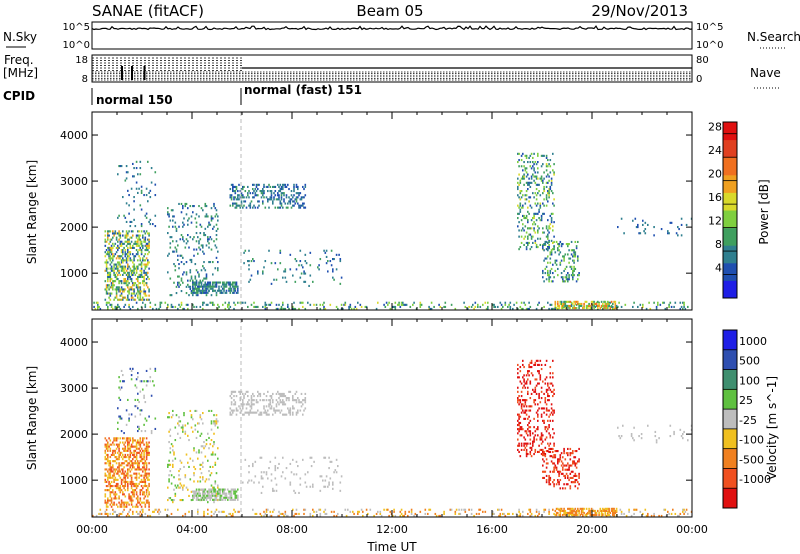  I want to click on x-tick-label: 04:00, so click(192, 529).